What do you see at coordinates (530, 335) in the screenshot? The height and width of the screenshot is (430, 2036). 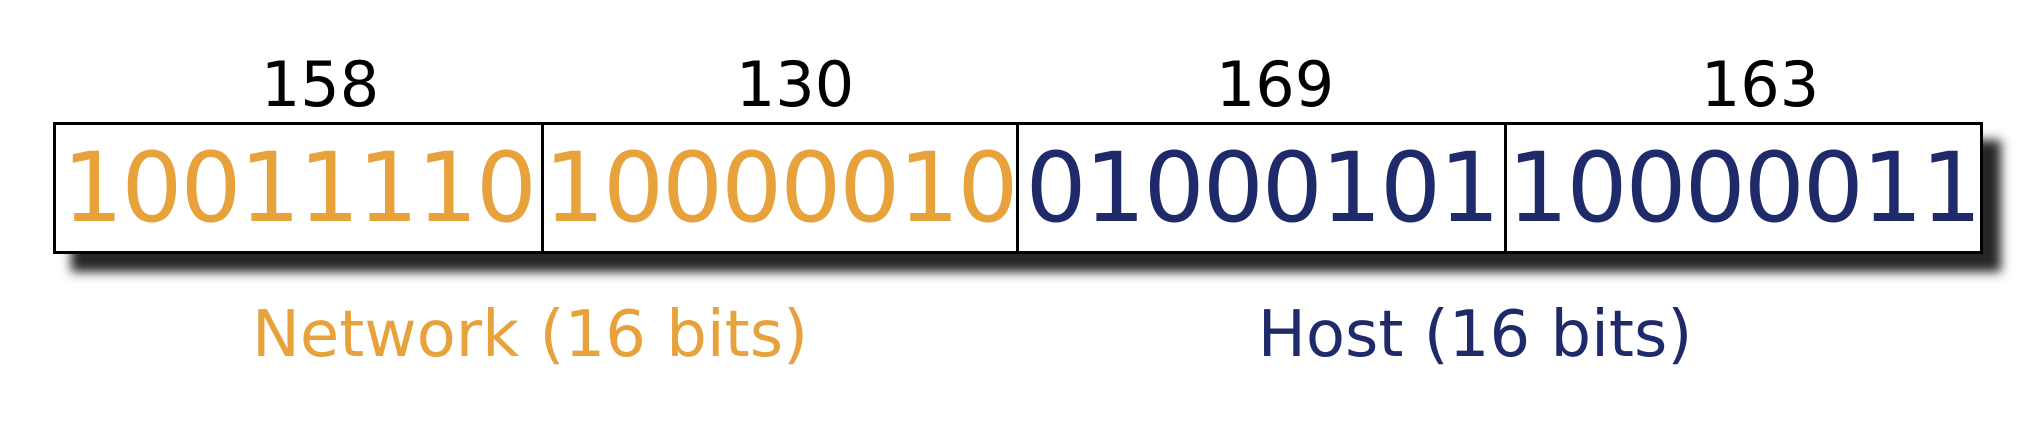 I see `network-label: Network (16 bits)` at bounding box center [530, 335].